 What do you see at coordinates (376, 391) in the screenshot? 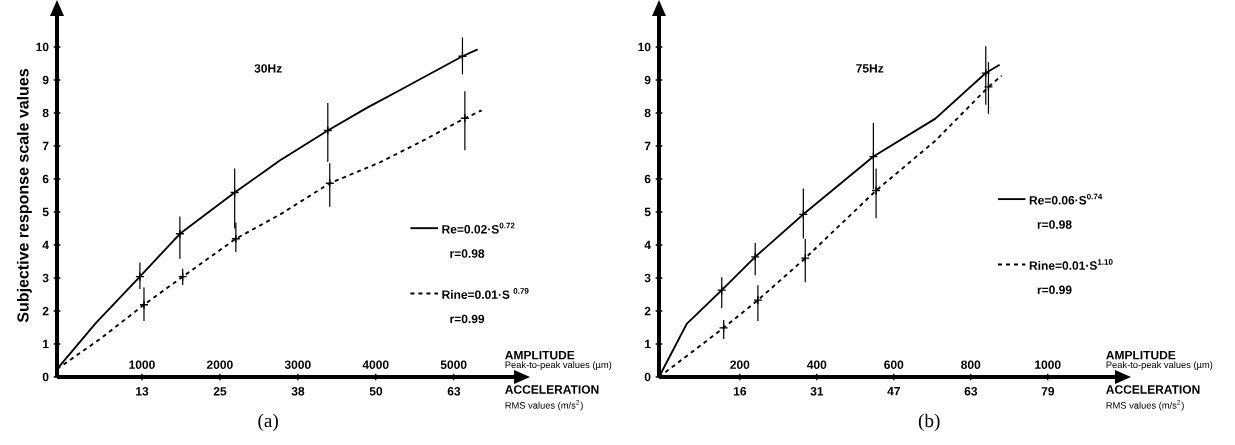
I see `x2-tick-label: 50` at bounding box center [376, 391].